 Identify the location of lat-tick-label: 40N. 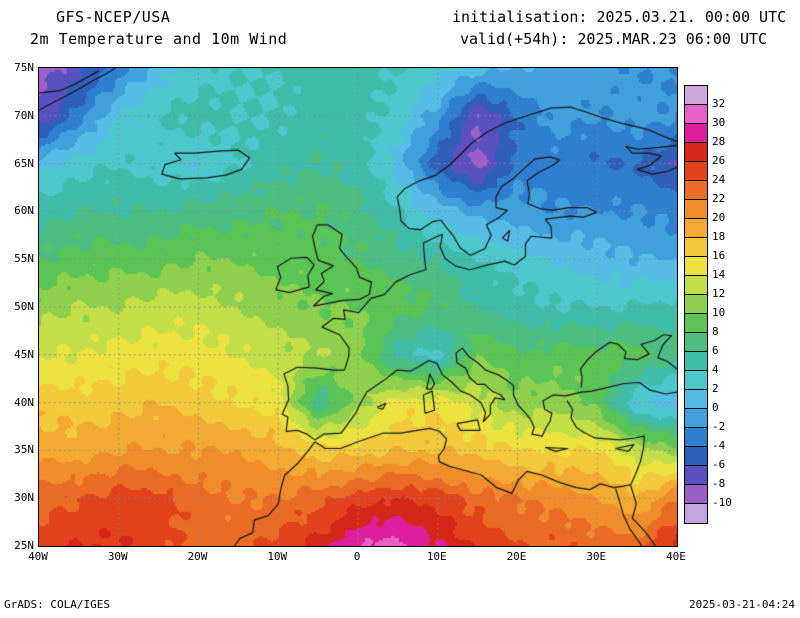
(24, 402).